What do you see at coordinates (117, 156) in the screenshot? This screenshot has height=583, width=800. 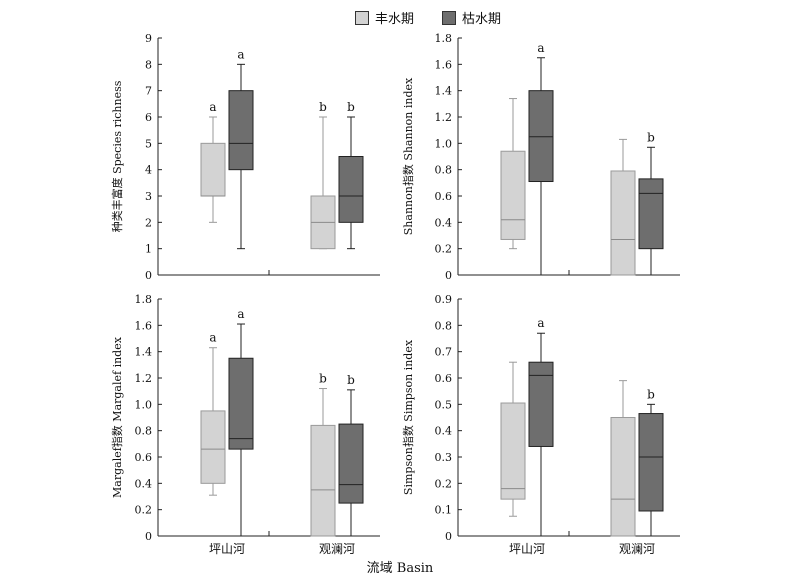 I see `y-axis-label: 种类丰富度 Species richness` at bounding box center [117, 156].